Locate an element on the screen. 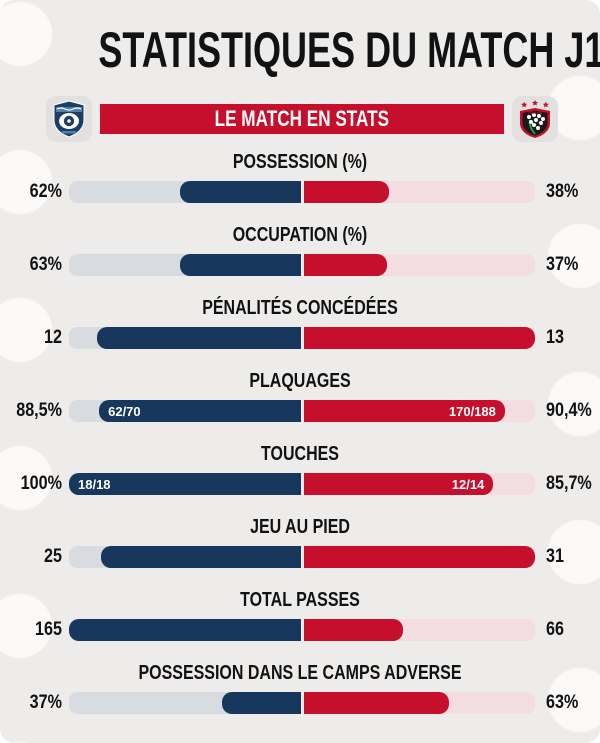 This screenshot has height=743, width=600. home-track: 18/18 is located at coordinates (185, 484).